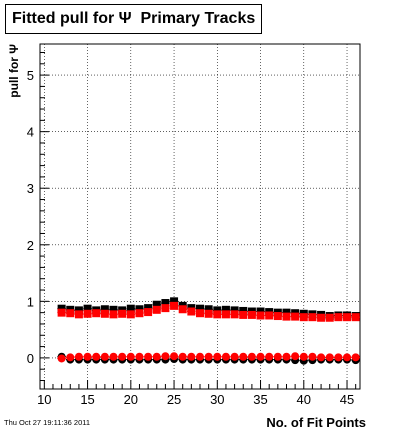  I want to click on x-tick-label: 10, so click(44, 399).